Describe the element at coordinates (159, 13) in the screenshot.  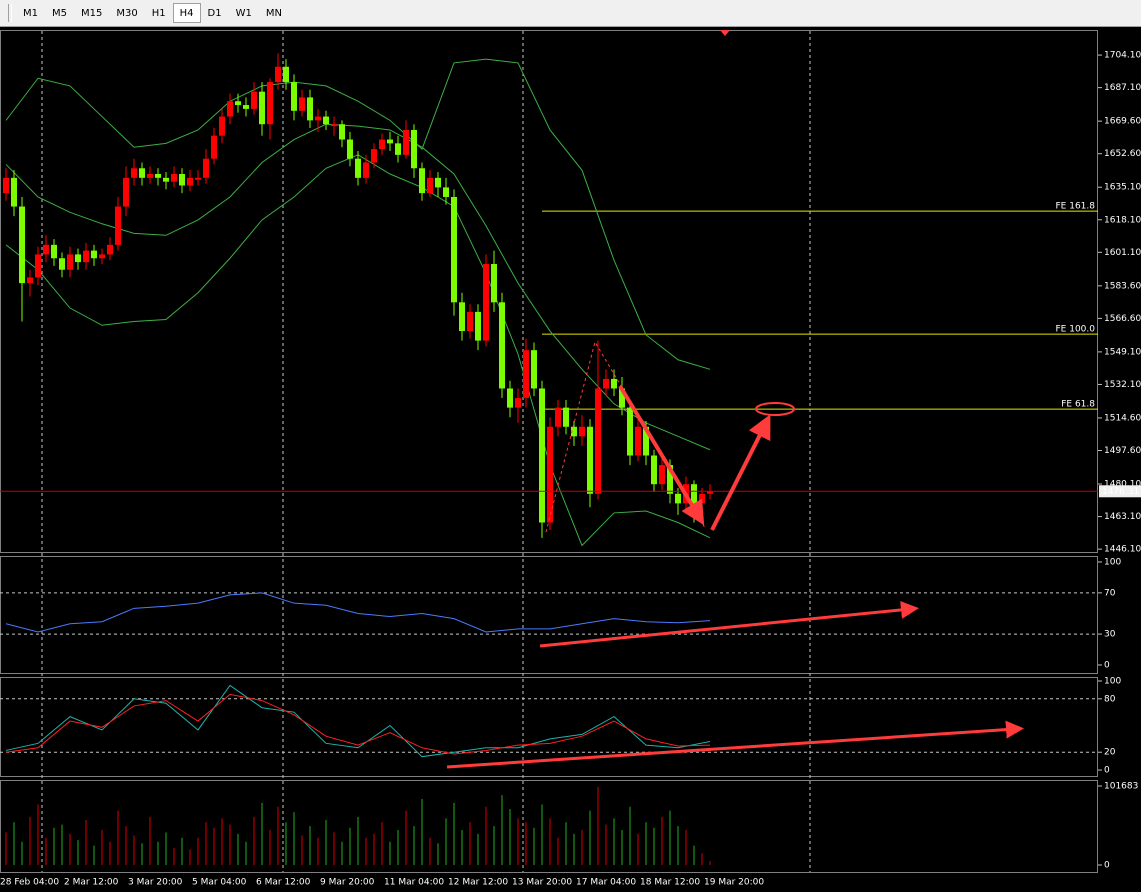
I see `timeframe-button: H1` at that location.